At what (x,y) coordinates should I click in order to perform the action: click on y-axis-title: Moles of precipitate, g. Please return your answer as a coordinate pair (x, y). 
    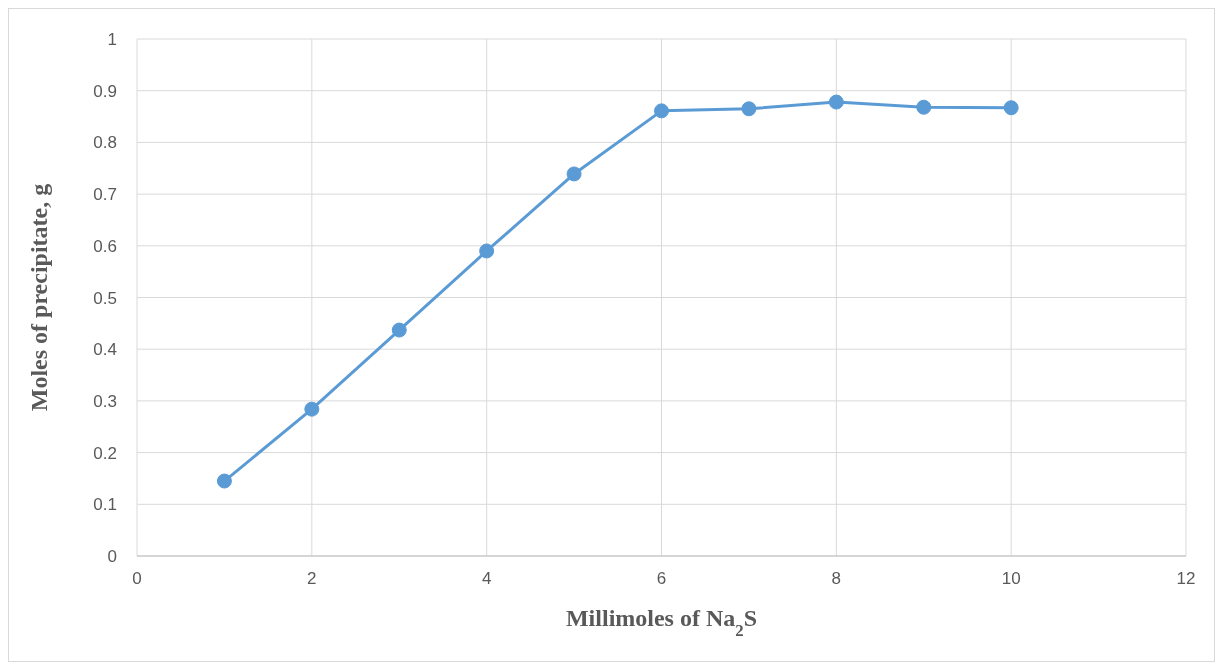
    Looking at the image, I should click on (39, 297).